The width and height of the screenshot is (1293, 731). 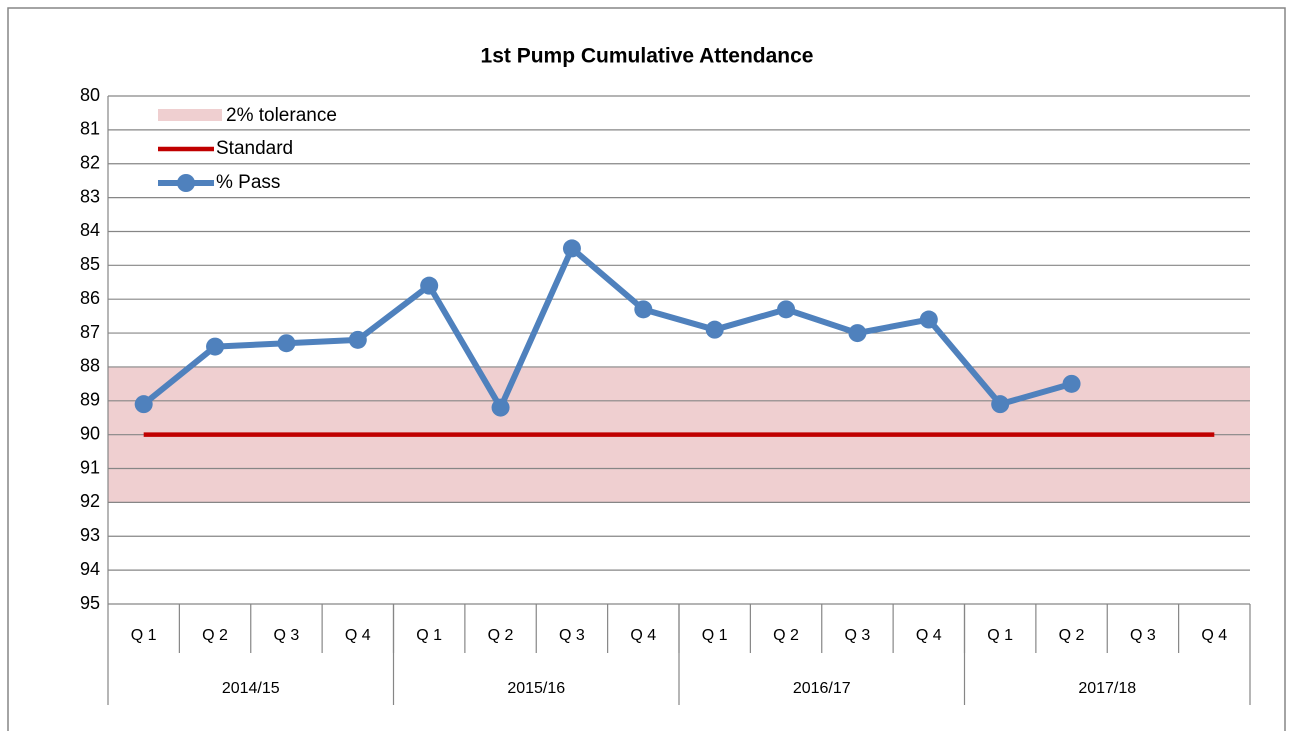 I want to click on y-tick-label: 88, so click(x=90, y=366).